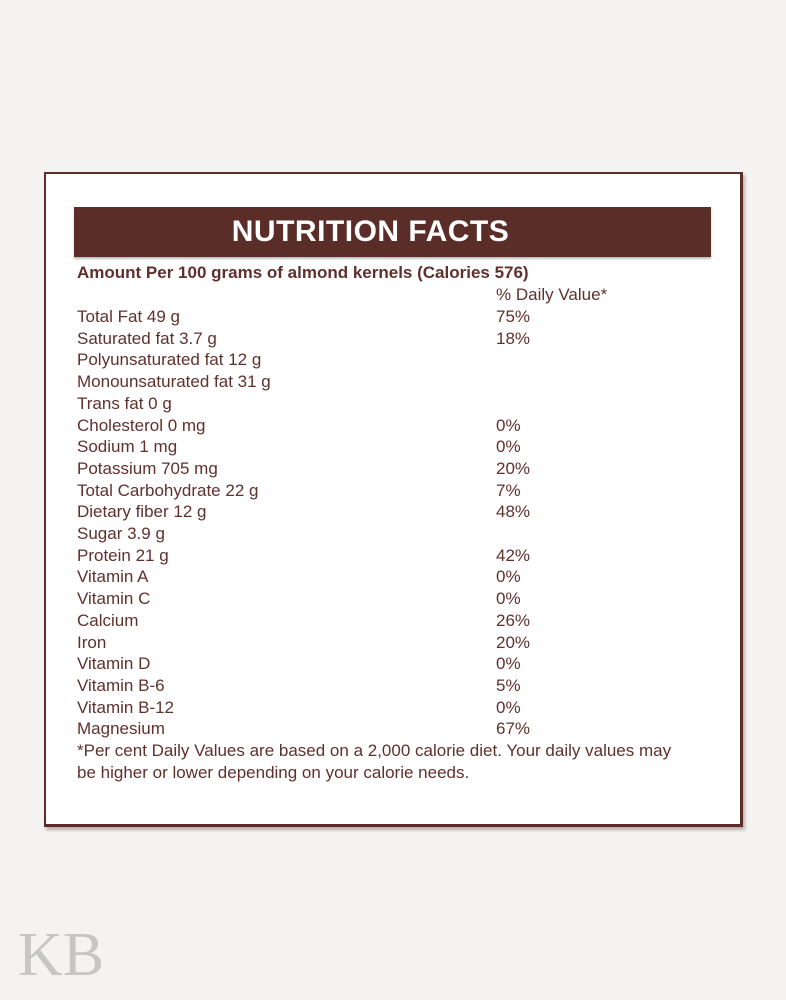  Describe the element at coordinates (61, 955) in the screenshot. I see `kb-watermark: KB` at that location.